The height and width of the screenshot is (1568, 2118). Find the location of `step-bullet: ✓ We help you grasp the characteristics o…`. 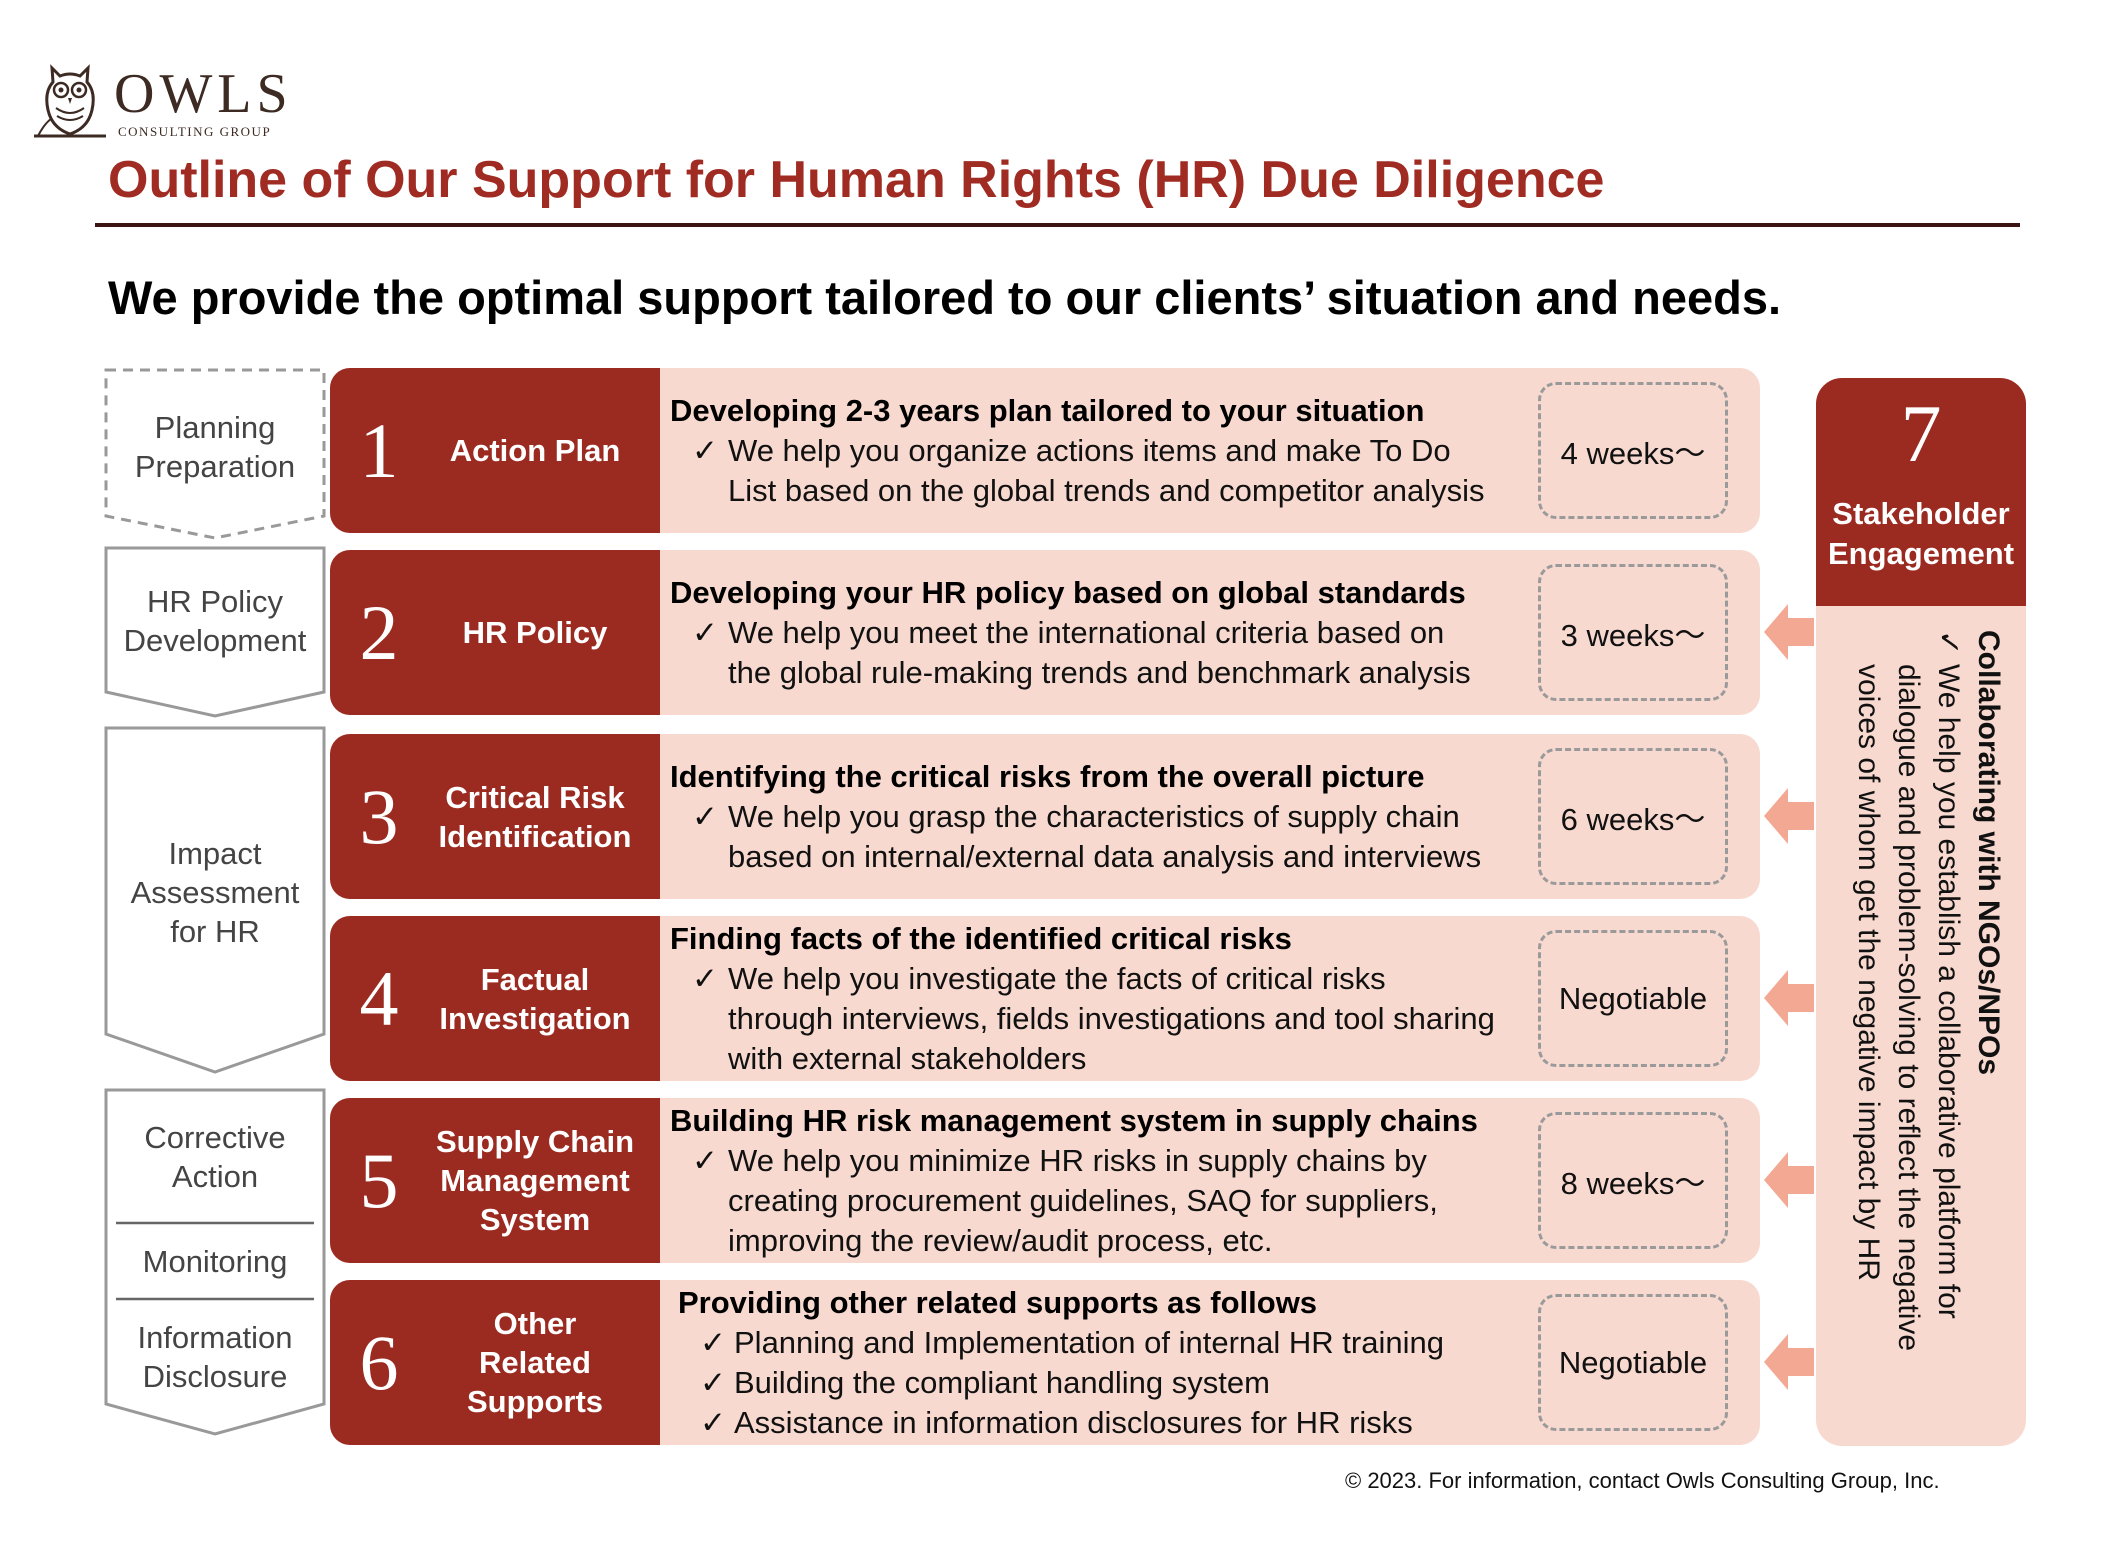

step-bullet: ✓ We help you grasp the characteristics o… is located at coordinates (1110, 817).